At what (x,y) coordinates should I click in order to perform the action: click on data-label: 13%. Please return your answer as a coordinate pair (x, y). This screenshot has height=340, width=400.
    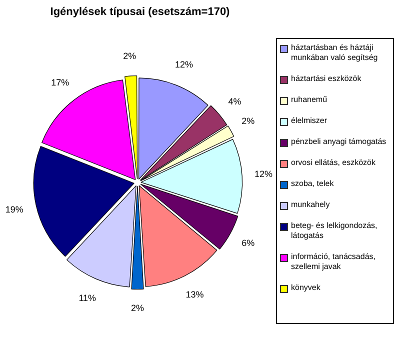
    Looking at the image, I should click on (195, 294).